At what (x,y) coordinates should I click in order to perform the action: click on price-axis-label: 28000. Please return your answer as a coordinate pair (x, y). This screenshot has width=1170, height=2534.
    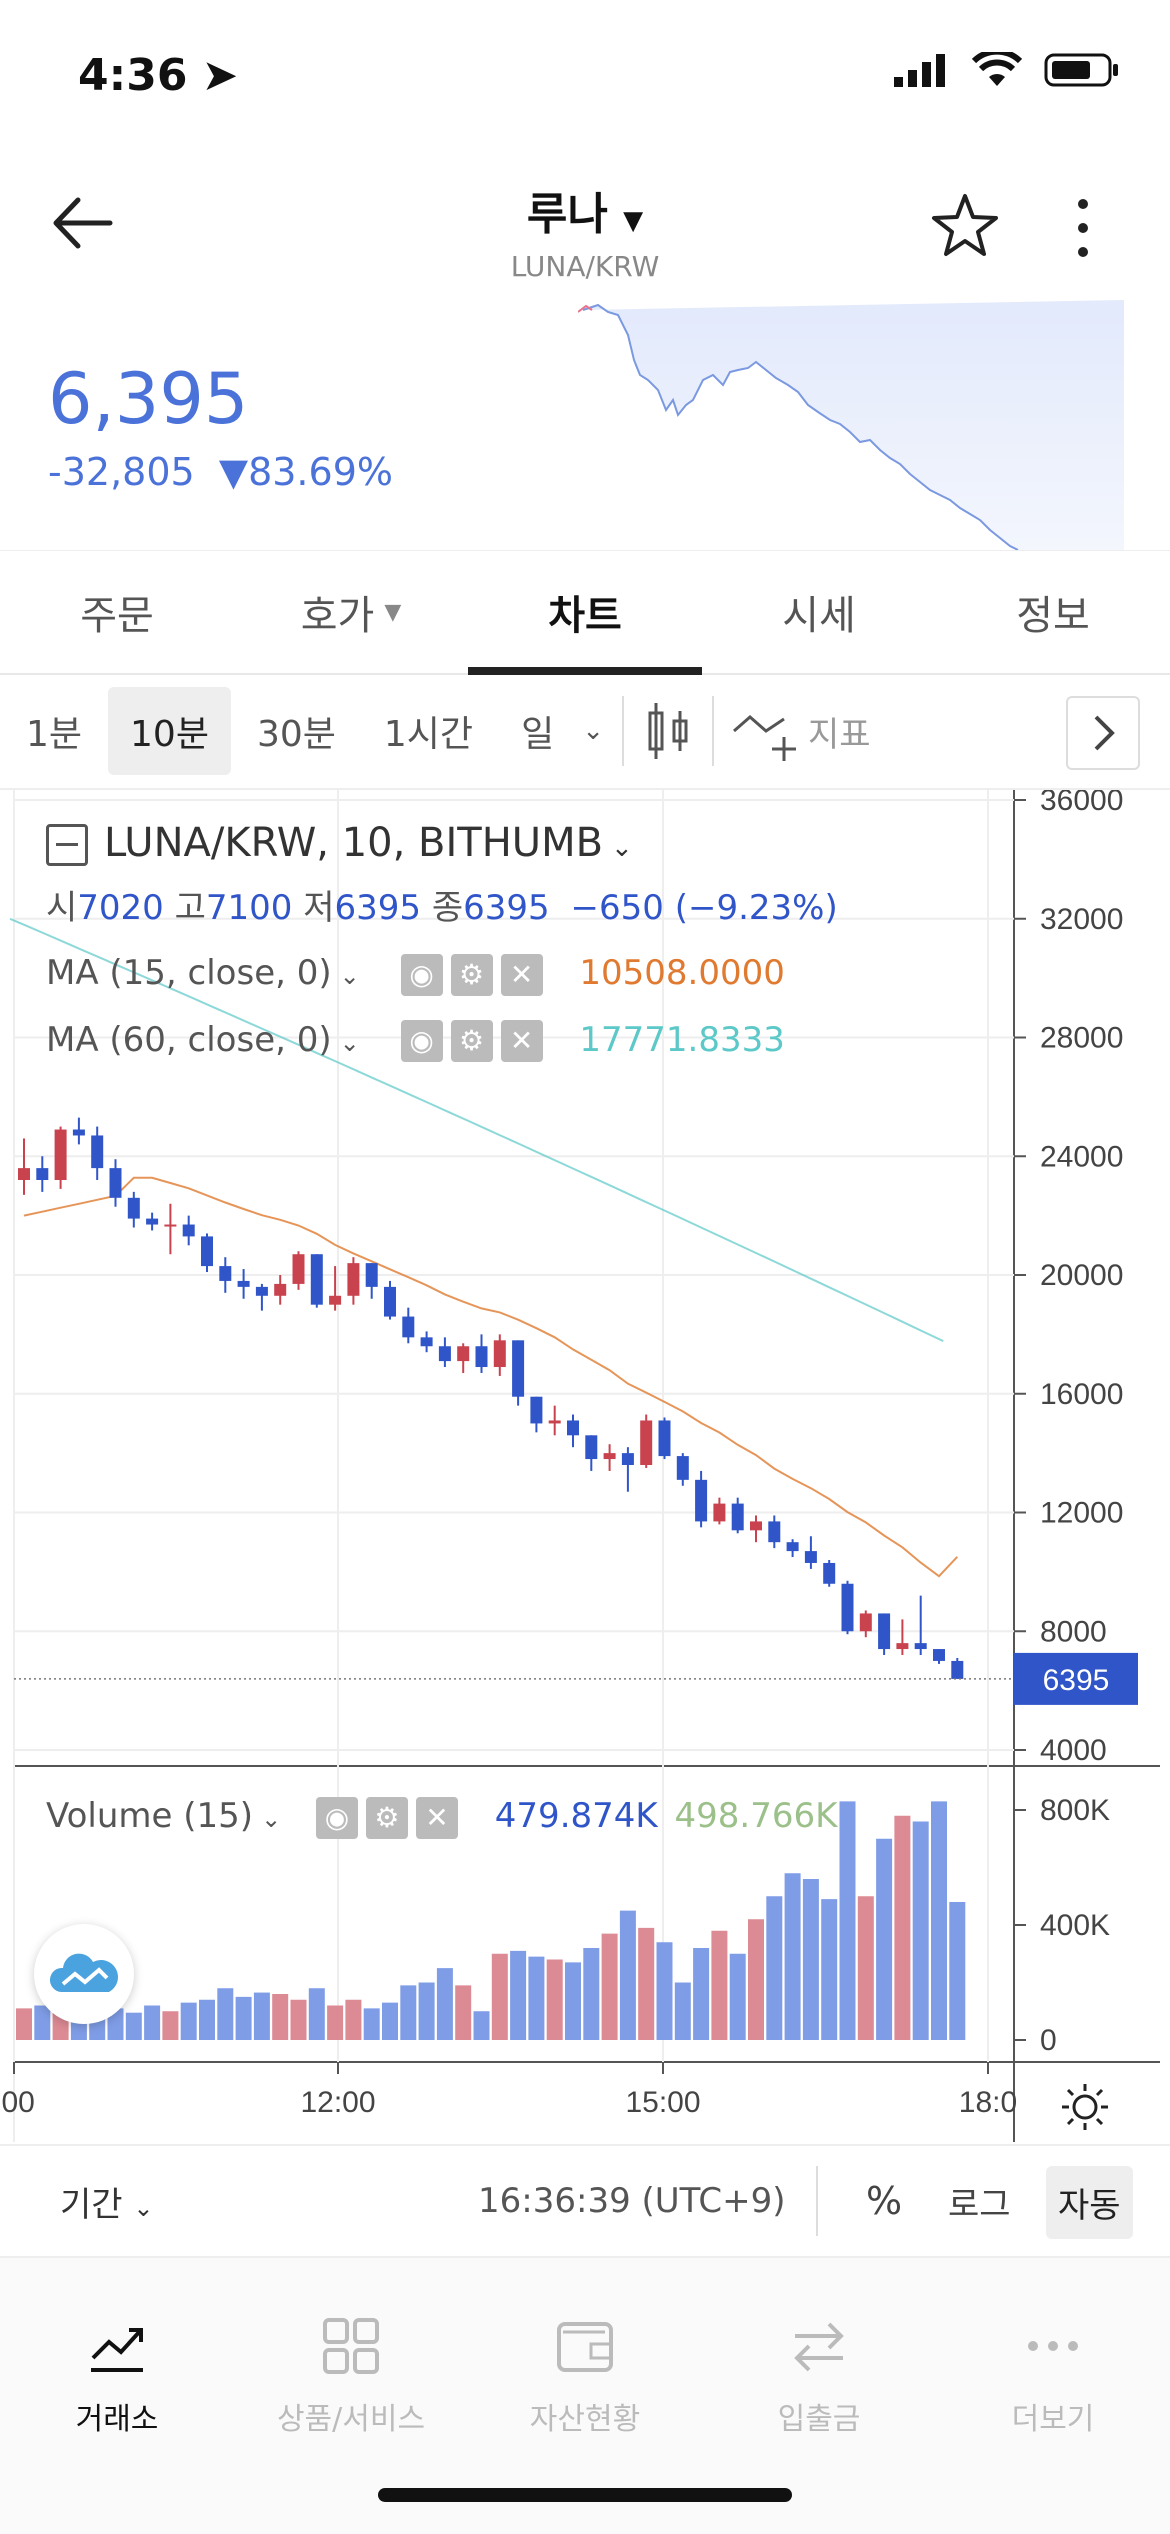
    Looking at the image, I should click on (1081, 1038).